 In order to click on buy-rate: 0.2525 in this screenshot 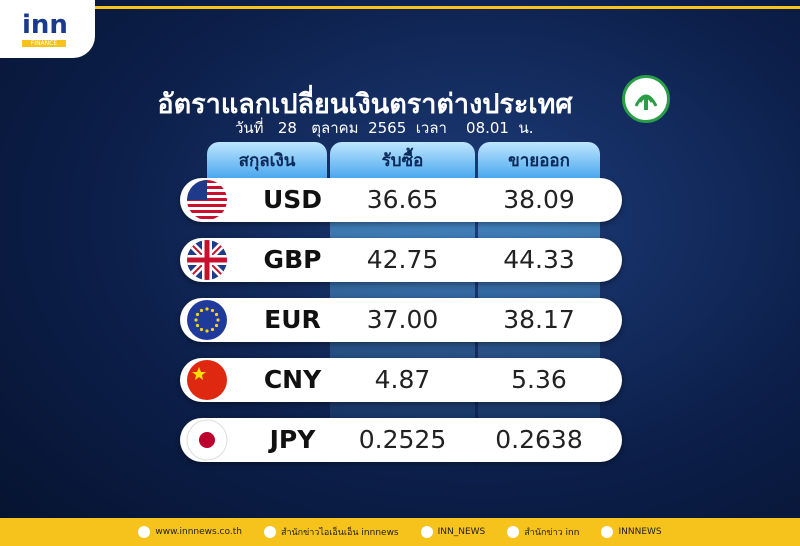, I will do `click(402, 439)`.